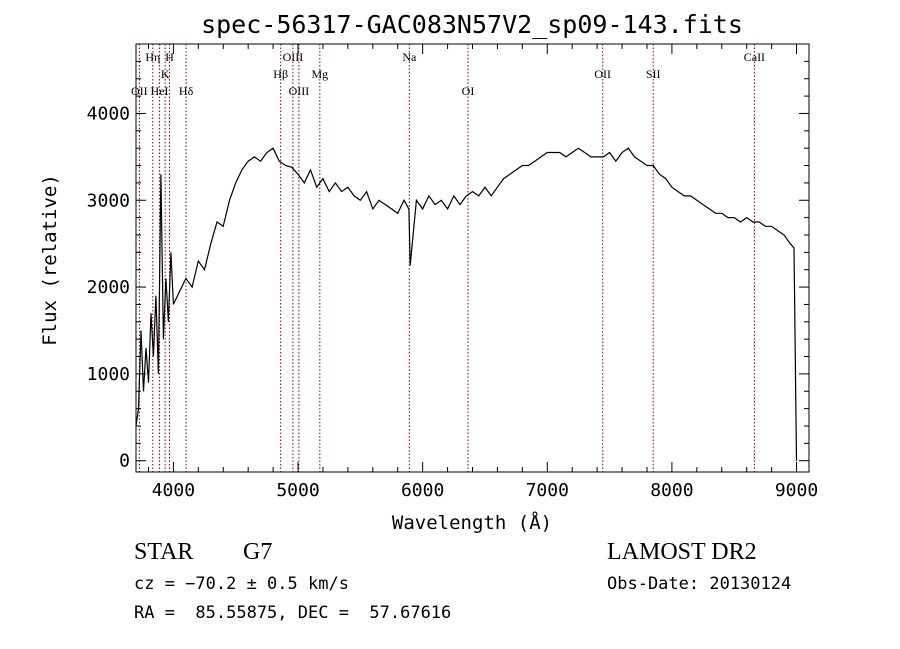 The image size is (900, 649). I want to click on marker-label: Na, so click(409, 57).